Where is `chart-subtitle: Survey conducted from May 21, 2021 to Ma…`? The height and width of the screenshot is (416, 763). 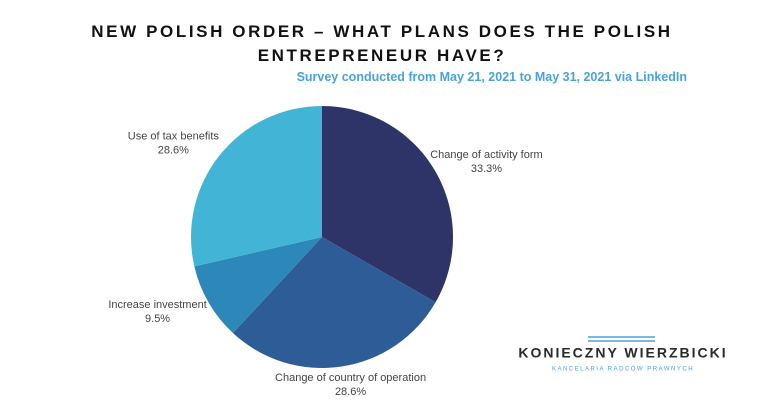
chart-subtitle: Survey conducted from May 21, 2021 to Ma… is located at coordinates (491, 77).